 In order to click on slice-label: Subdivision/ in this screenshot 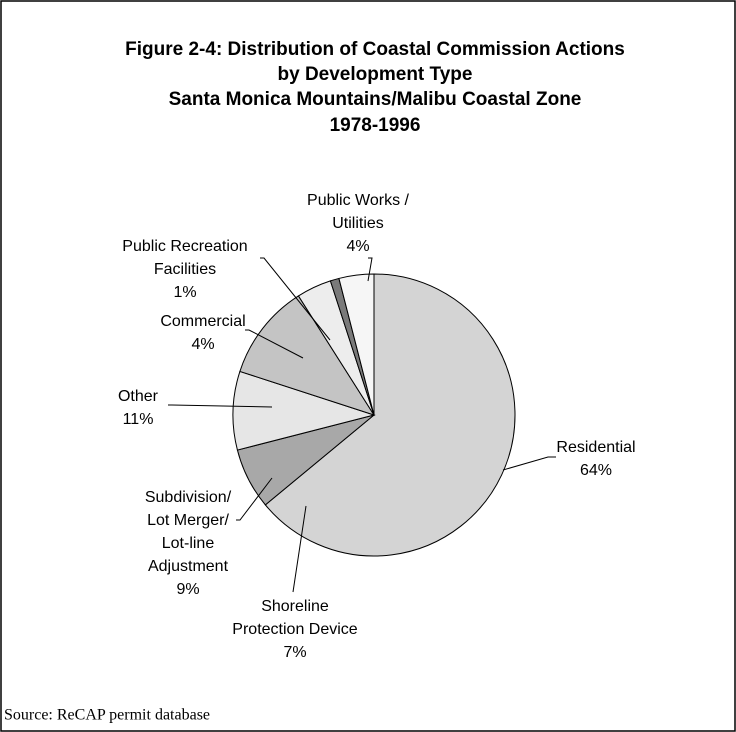, I will do `click(188, 497)`.